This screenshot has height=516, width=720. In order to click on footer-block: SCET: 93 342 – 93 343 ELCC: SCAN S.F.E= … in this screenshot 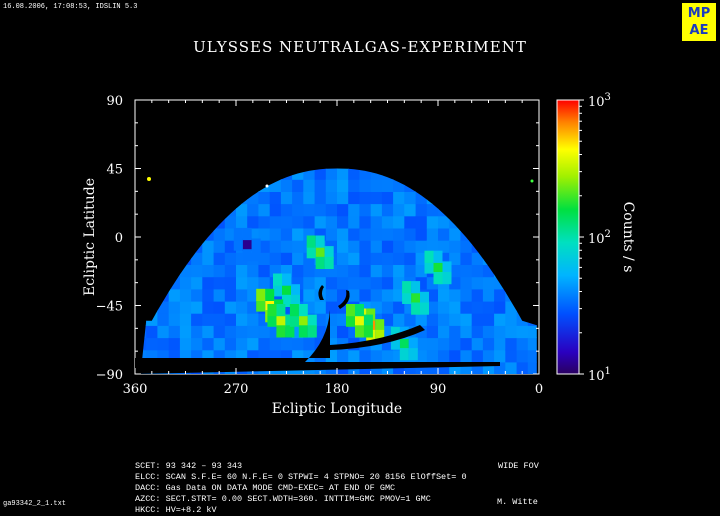, I will do `click(301, 488)`.